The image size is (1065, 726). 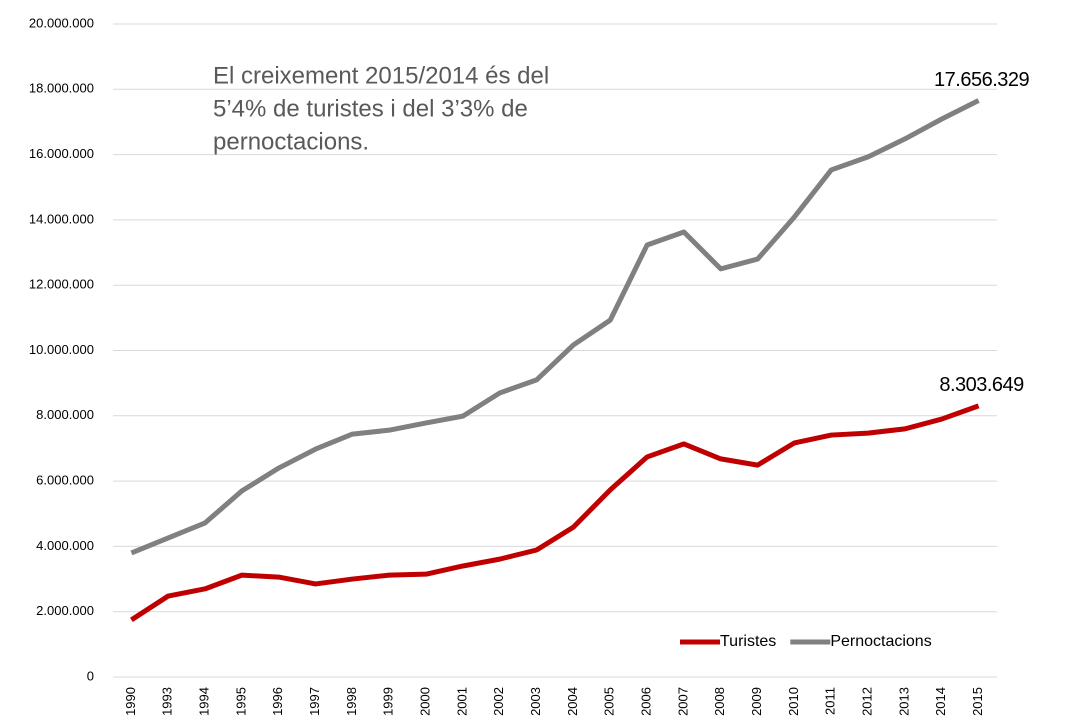 What do you see at coordinates (61, 284) in the screenshot?
I see `y-tick-label: 12.000.000` at bounding box center [61, 284].